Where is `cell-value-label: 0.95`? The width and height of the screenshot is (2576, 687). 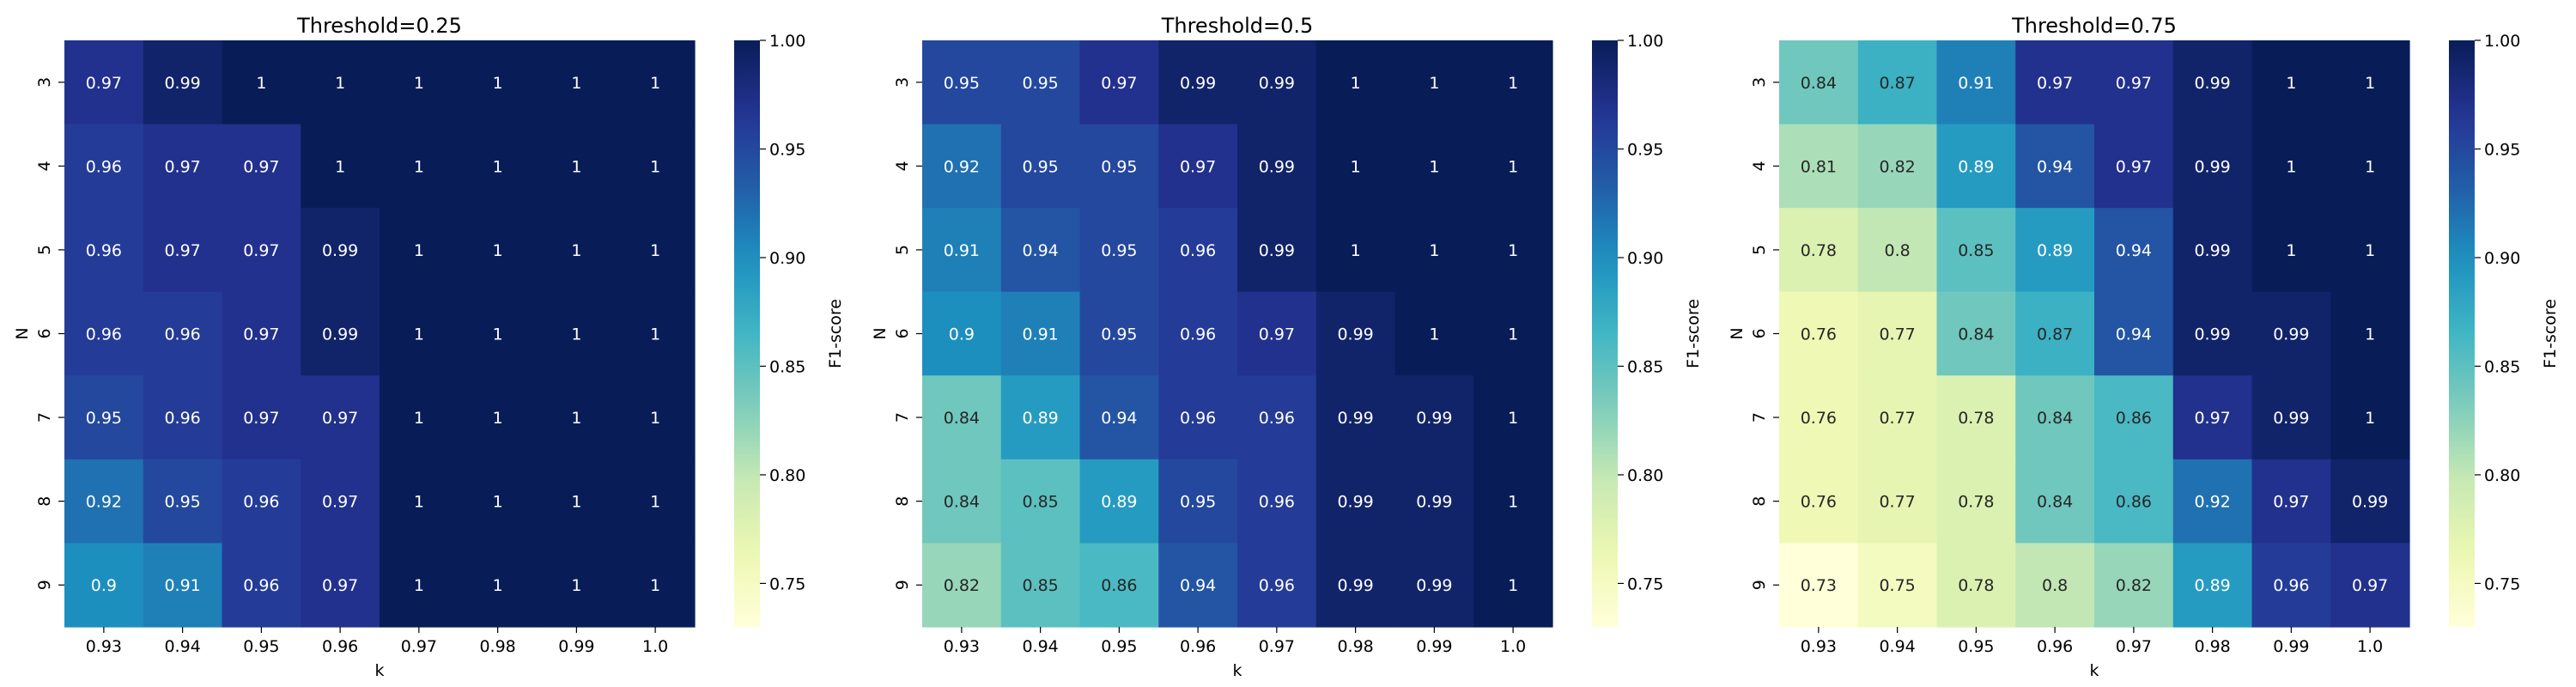
cell-value-label: 0.95 is located at coordinates (962, 83).